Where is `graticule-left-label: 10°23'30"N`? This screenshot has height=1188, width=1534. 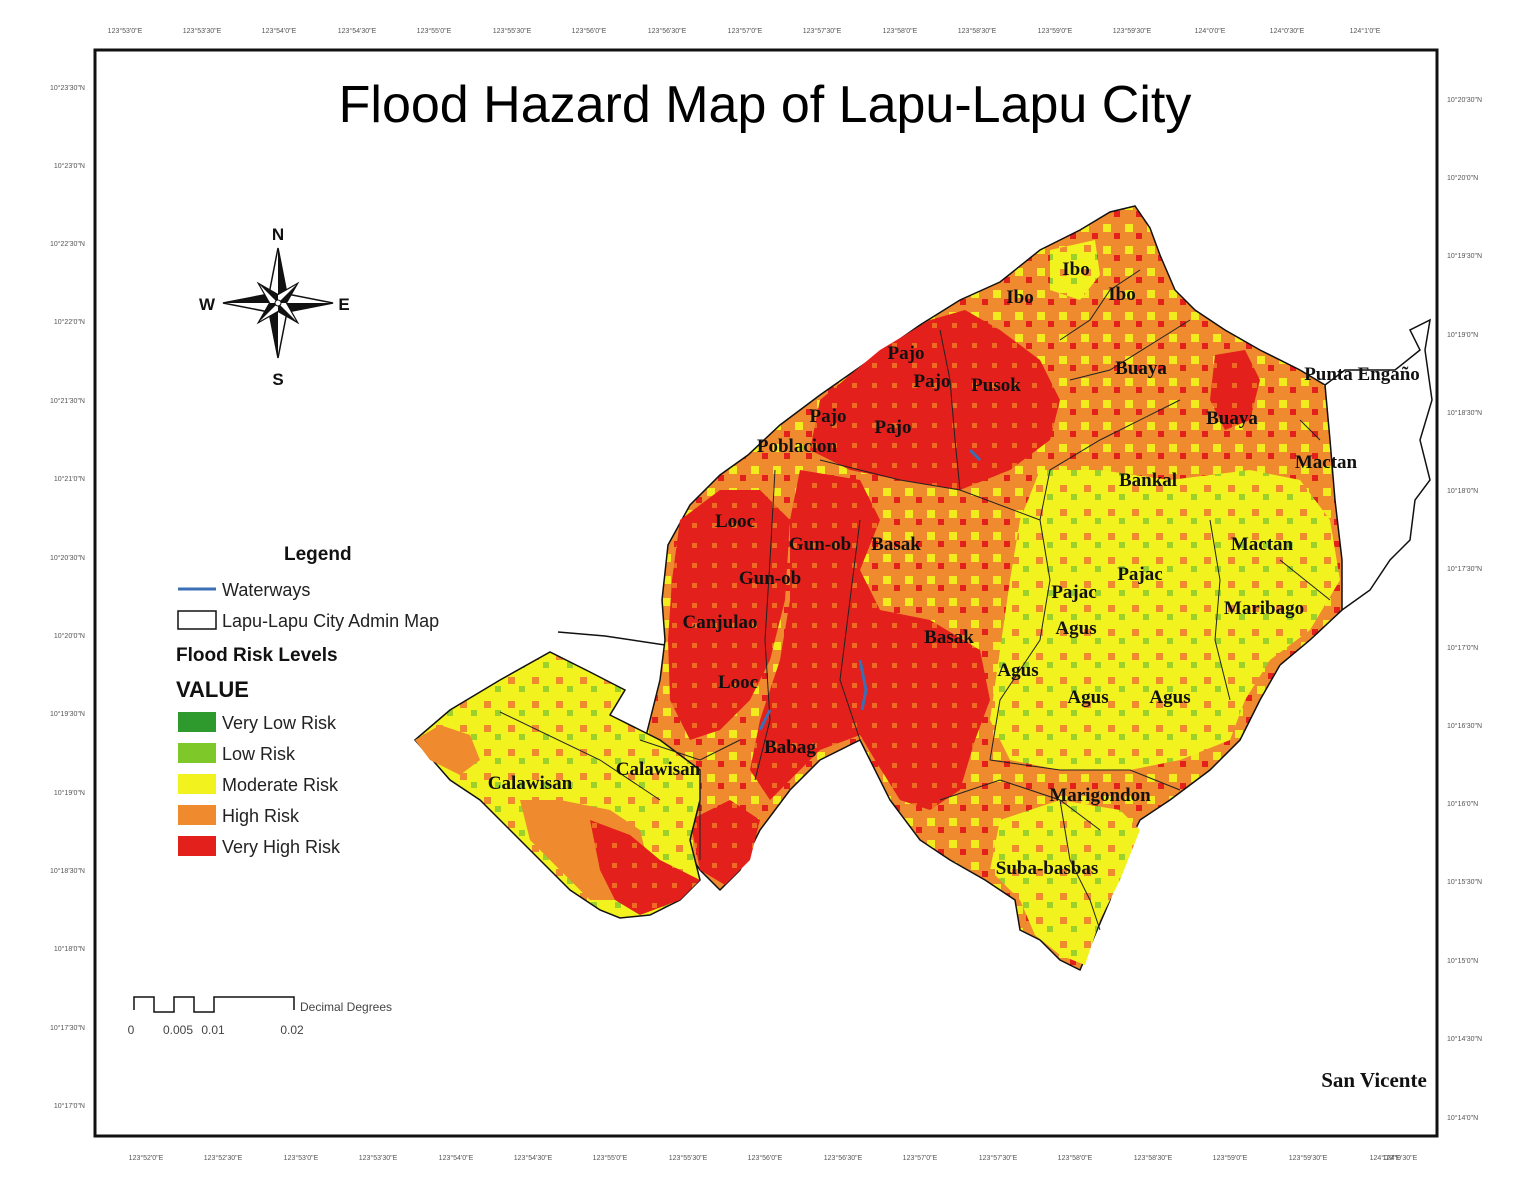
graticule-left-label: 10°23'30"N is located at coordinates (67, 88).